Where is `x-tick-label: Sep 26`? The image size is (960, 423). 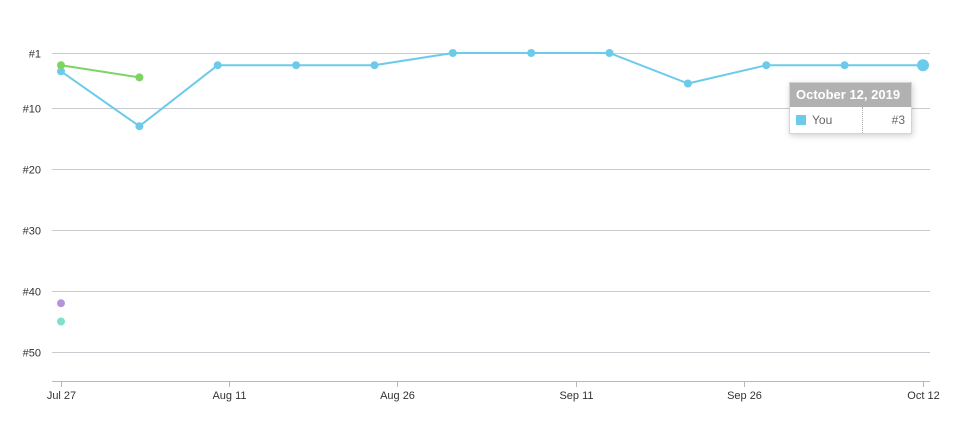 x-tick-label: Sep 26 is located at coordinates (744, 396).